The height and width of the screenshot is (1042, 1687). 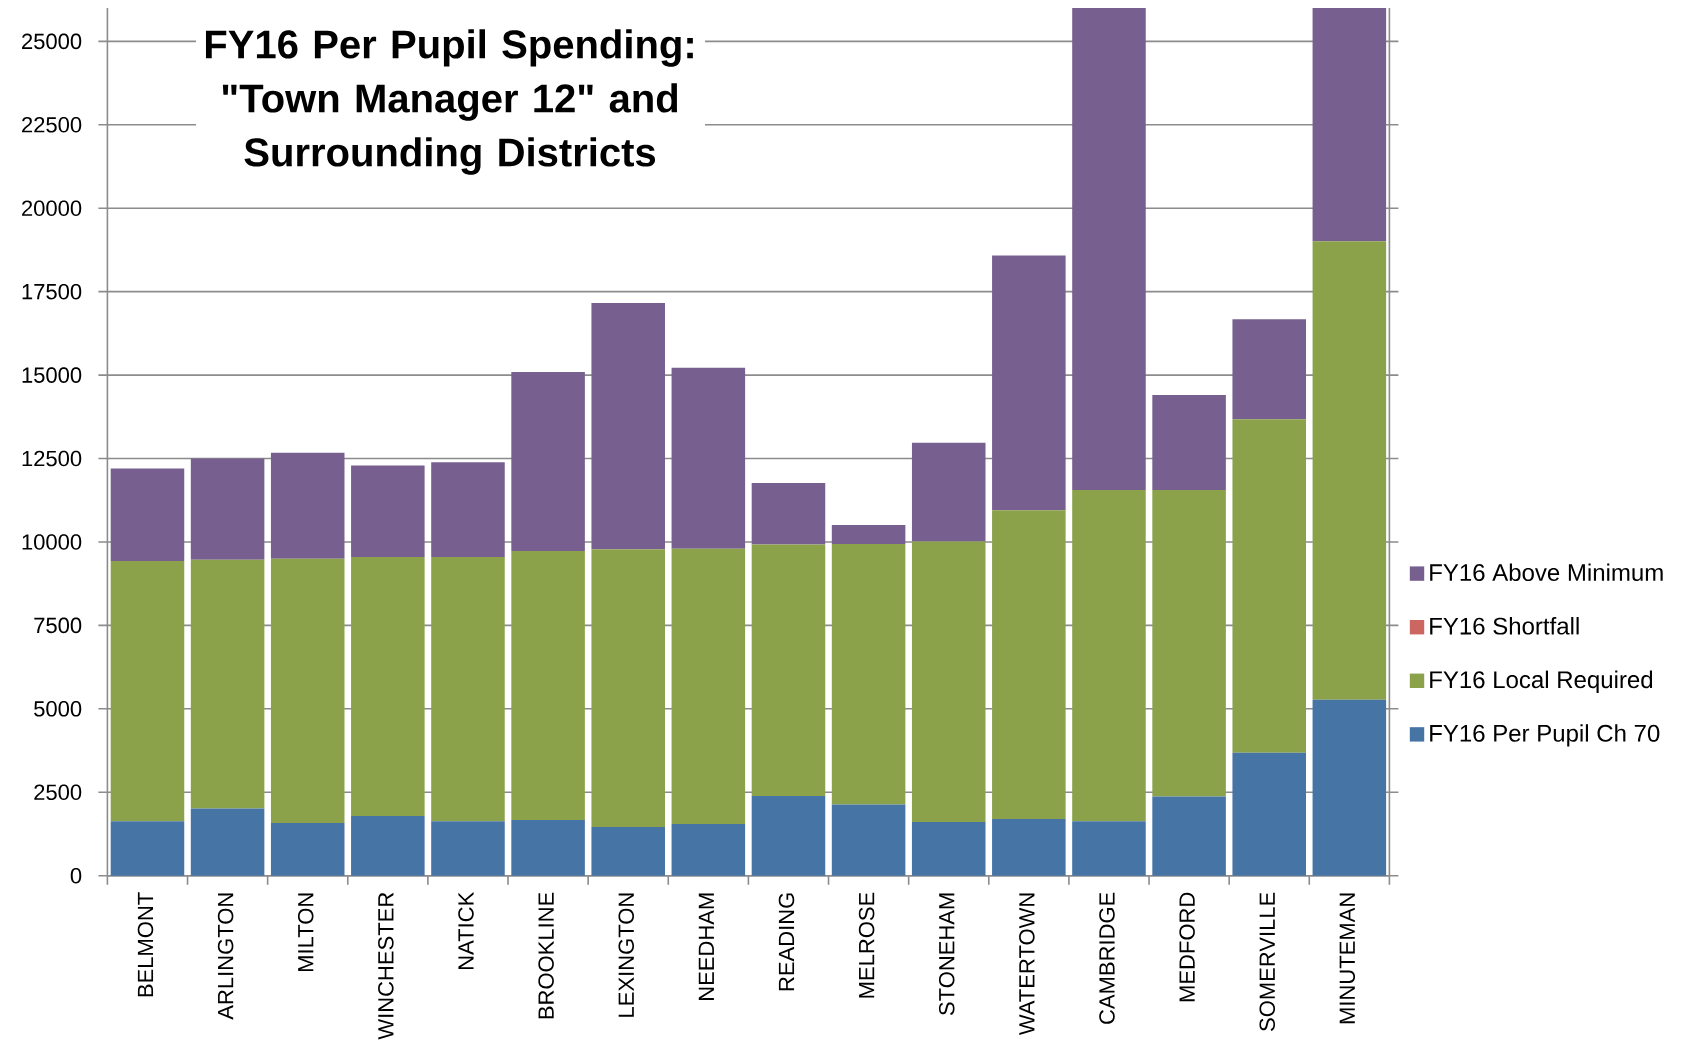 I want to click on y-tick-label: 22500, so click(x=52, y=125).